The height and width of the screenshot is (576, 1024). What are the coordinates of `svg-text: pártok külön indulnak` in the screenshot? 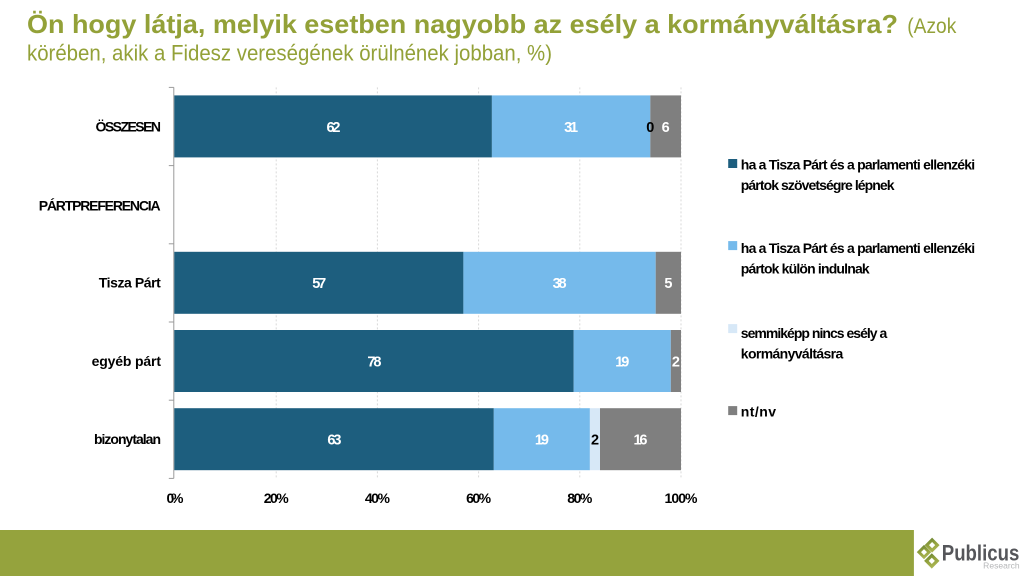 It's located at (805, 268).